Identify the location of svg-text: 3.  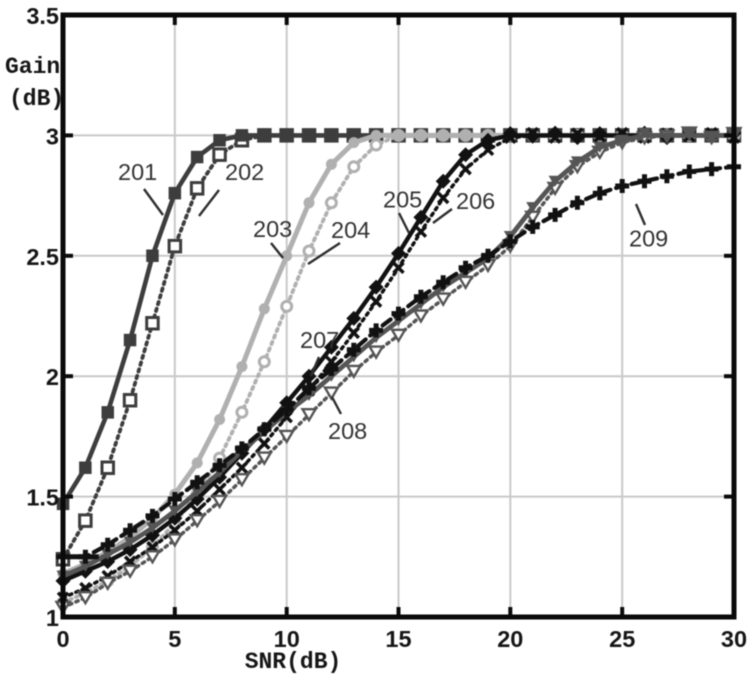
(52, 136).